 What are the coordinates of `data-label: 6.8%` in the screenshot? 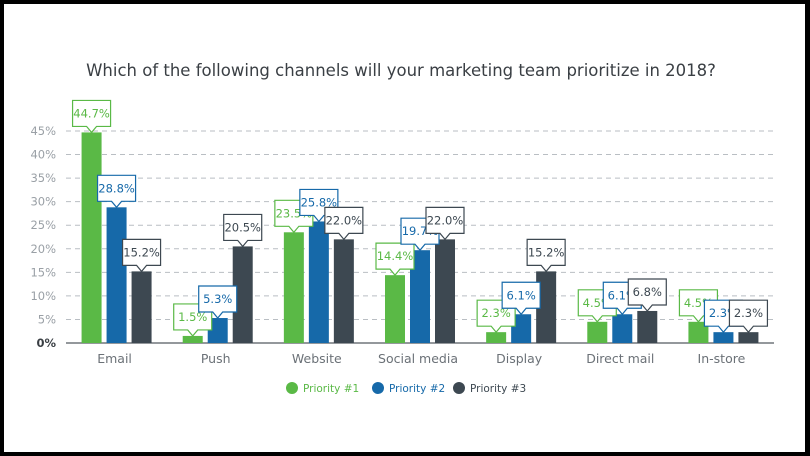 It's located at (647, 295).